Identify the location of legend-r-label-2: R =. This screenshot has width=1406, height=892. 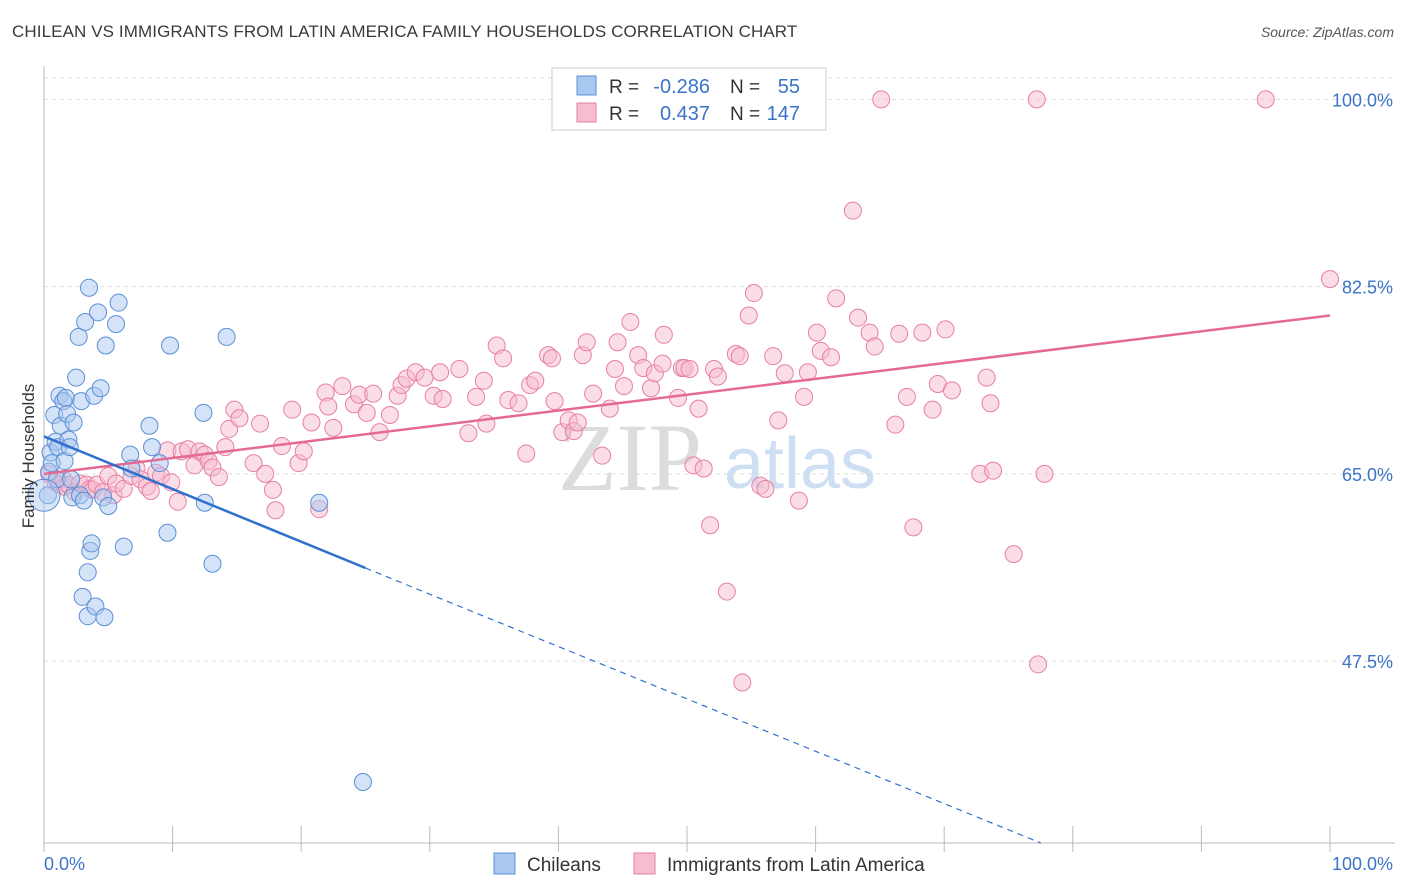
(624, 114).